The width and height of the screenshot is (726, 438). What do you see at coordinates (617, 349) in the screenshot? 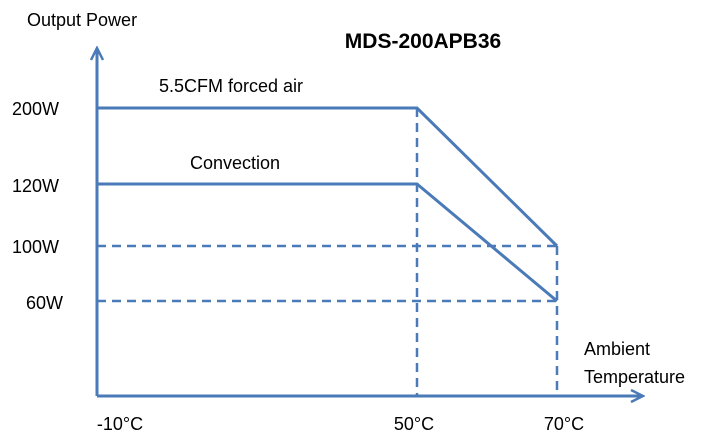
I see `x-axis-label-line1: Ambient` at bounding box center [617, 349].